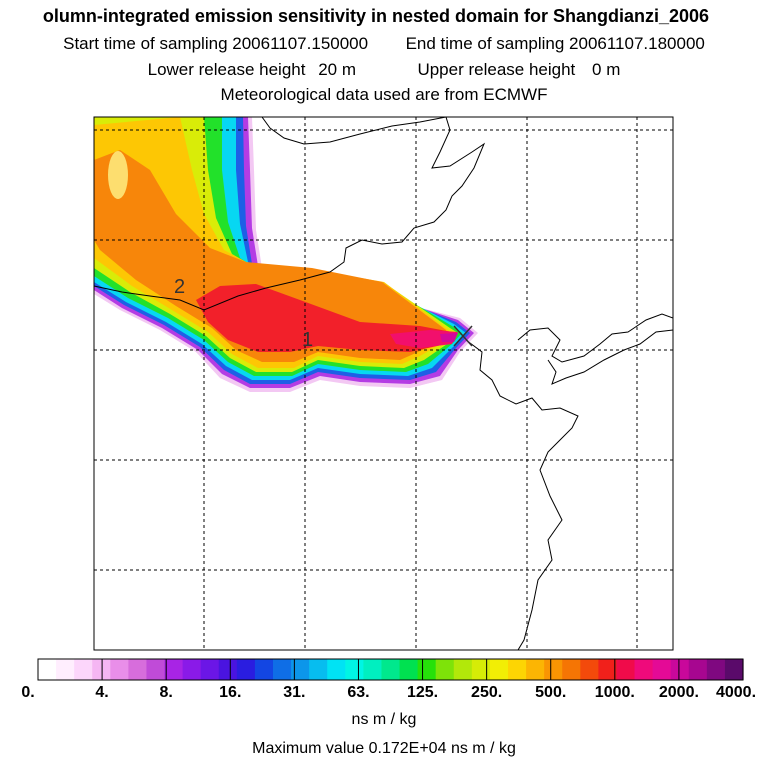 This screenshot has width=768, height=768. Describe the element at coordinates (166, 692) in the screenshot. I see `colorbar-tick-label: 8.` at that location.